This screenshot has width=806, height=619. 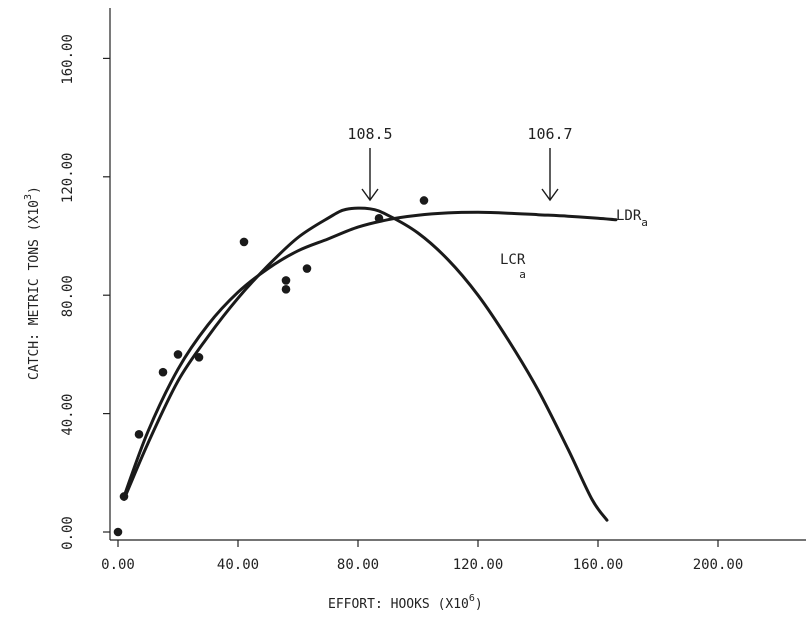 I want to click on y-tick-label: 80.00, so click(x=68, y=296).